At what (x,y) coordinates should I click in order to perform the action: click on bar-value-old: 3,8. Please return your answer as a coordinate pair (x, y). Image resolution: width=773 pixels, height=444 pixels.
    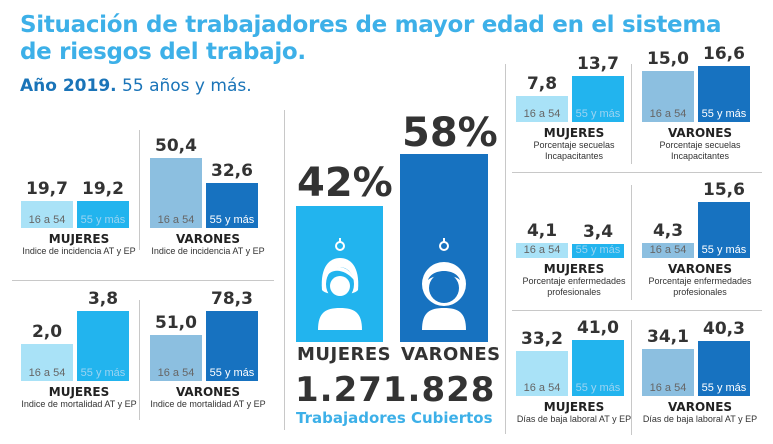
    Looking at the image, I should click on (103, 299).